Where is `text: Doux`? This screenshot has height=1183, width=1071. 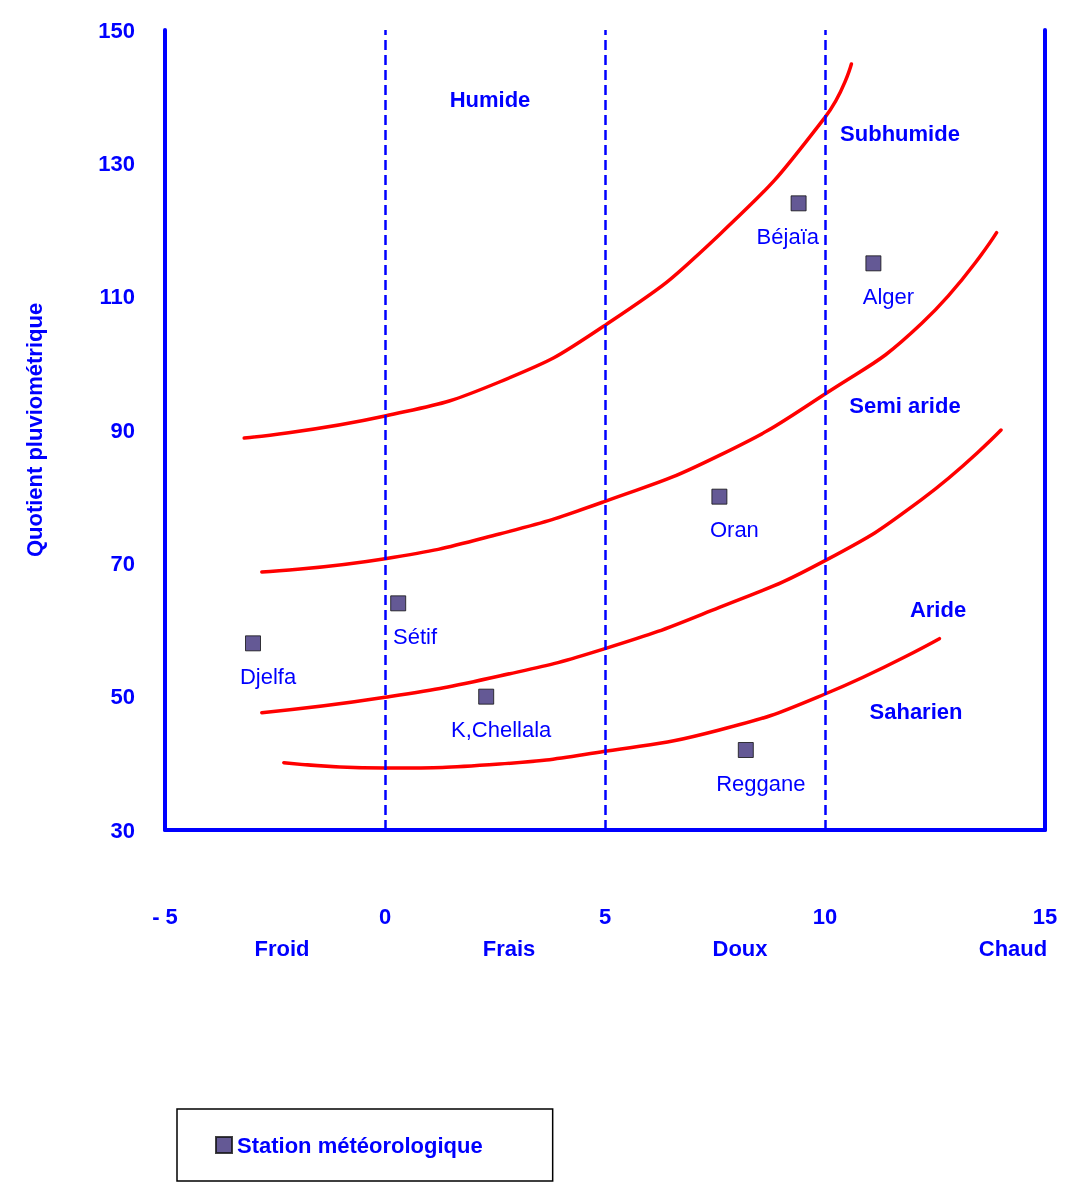 text: Doux is located at coordinates (740, 948).